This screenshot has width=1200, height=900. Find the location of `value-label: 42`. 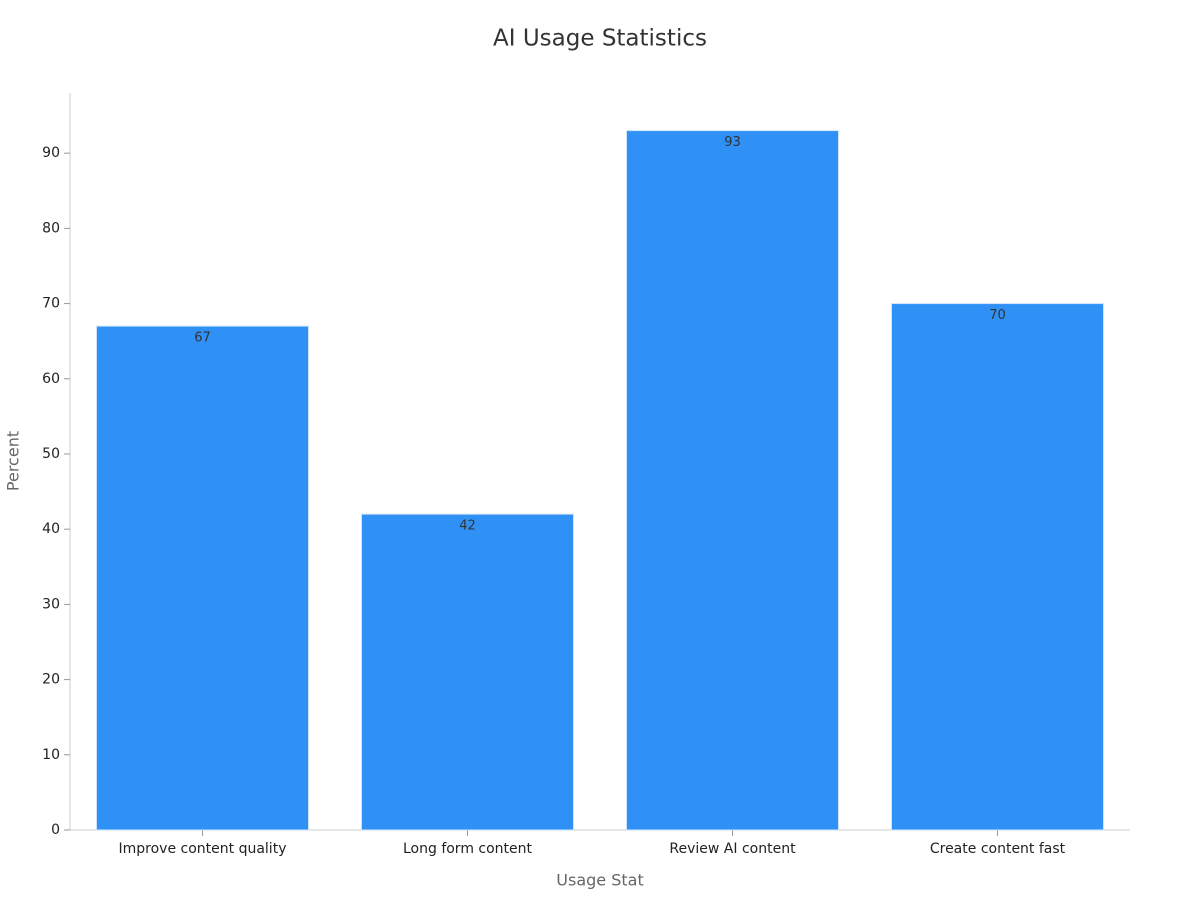

value-label: 42 is located at coordinates (467, 526).